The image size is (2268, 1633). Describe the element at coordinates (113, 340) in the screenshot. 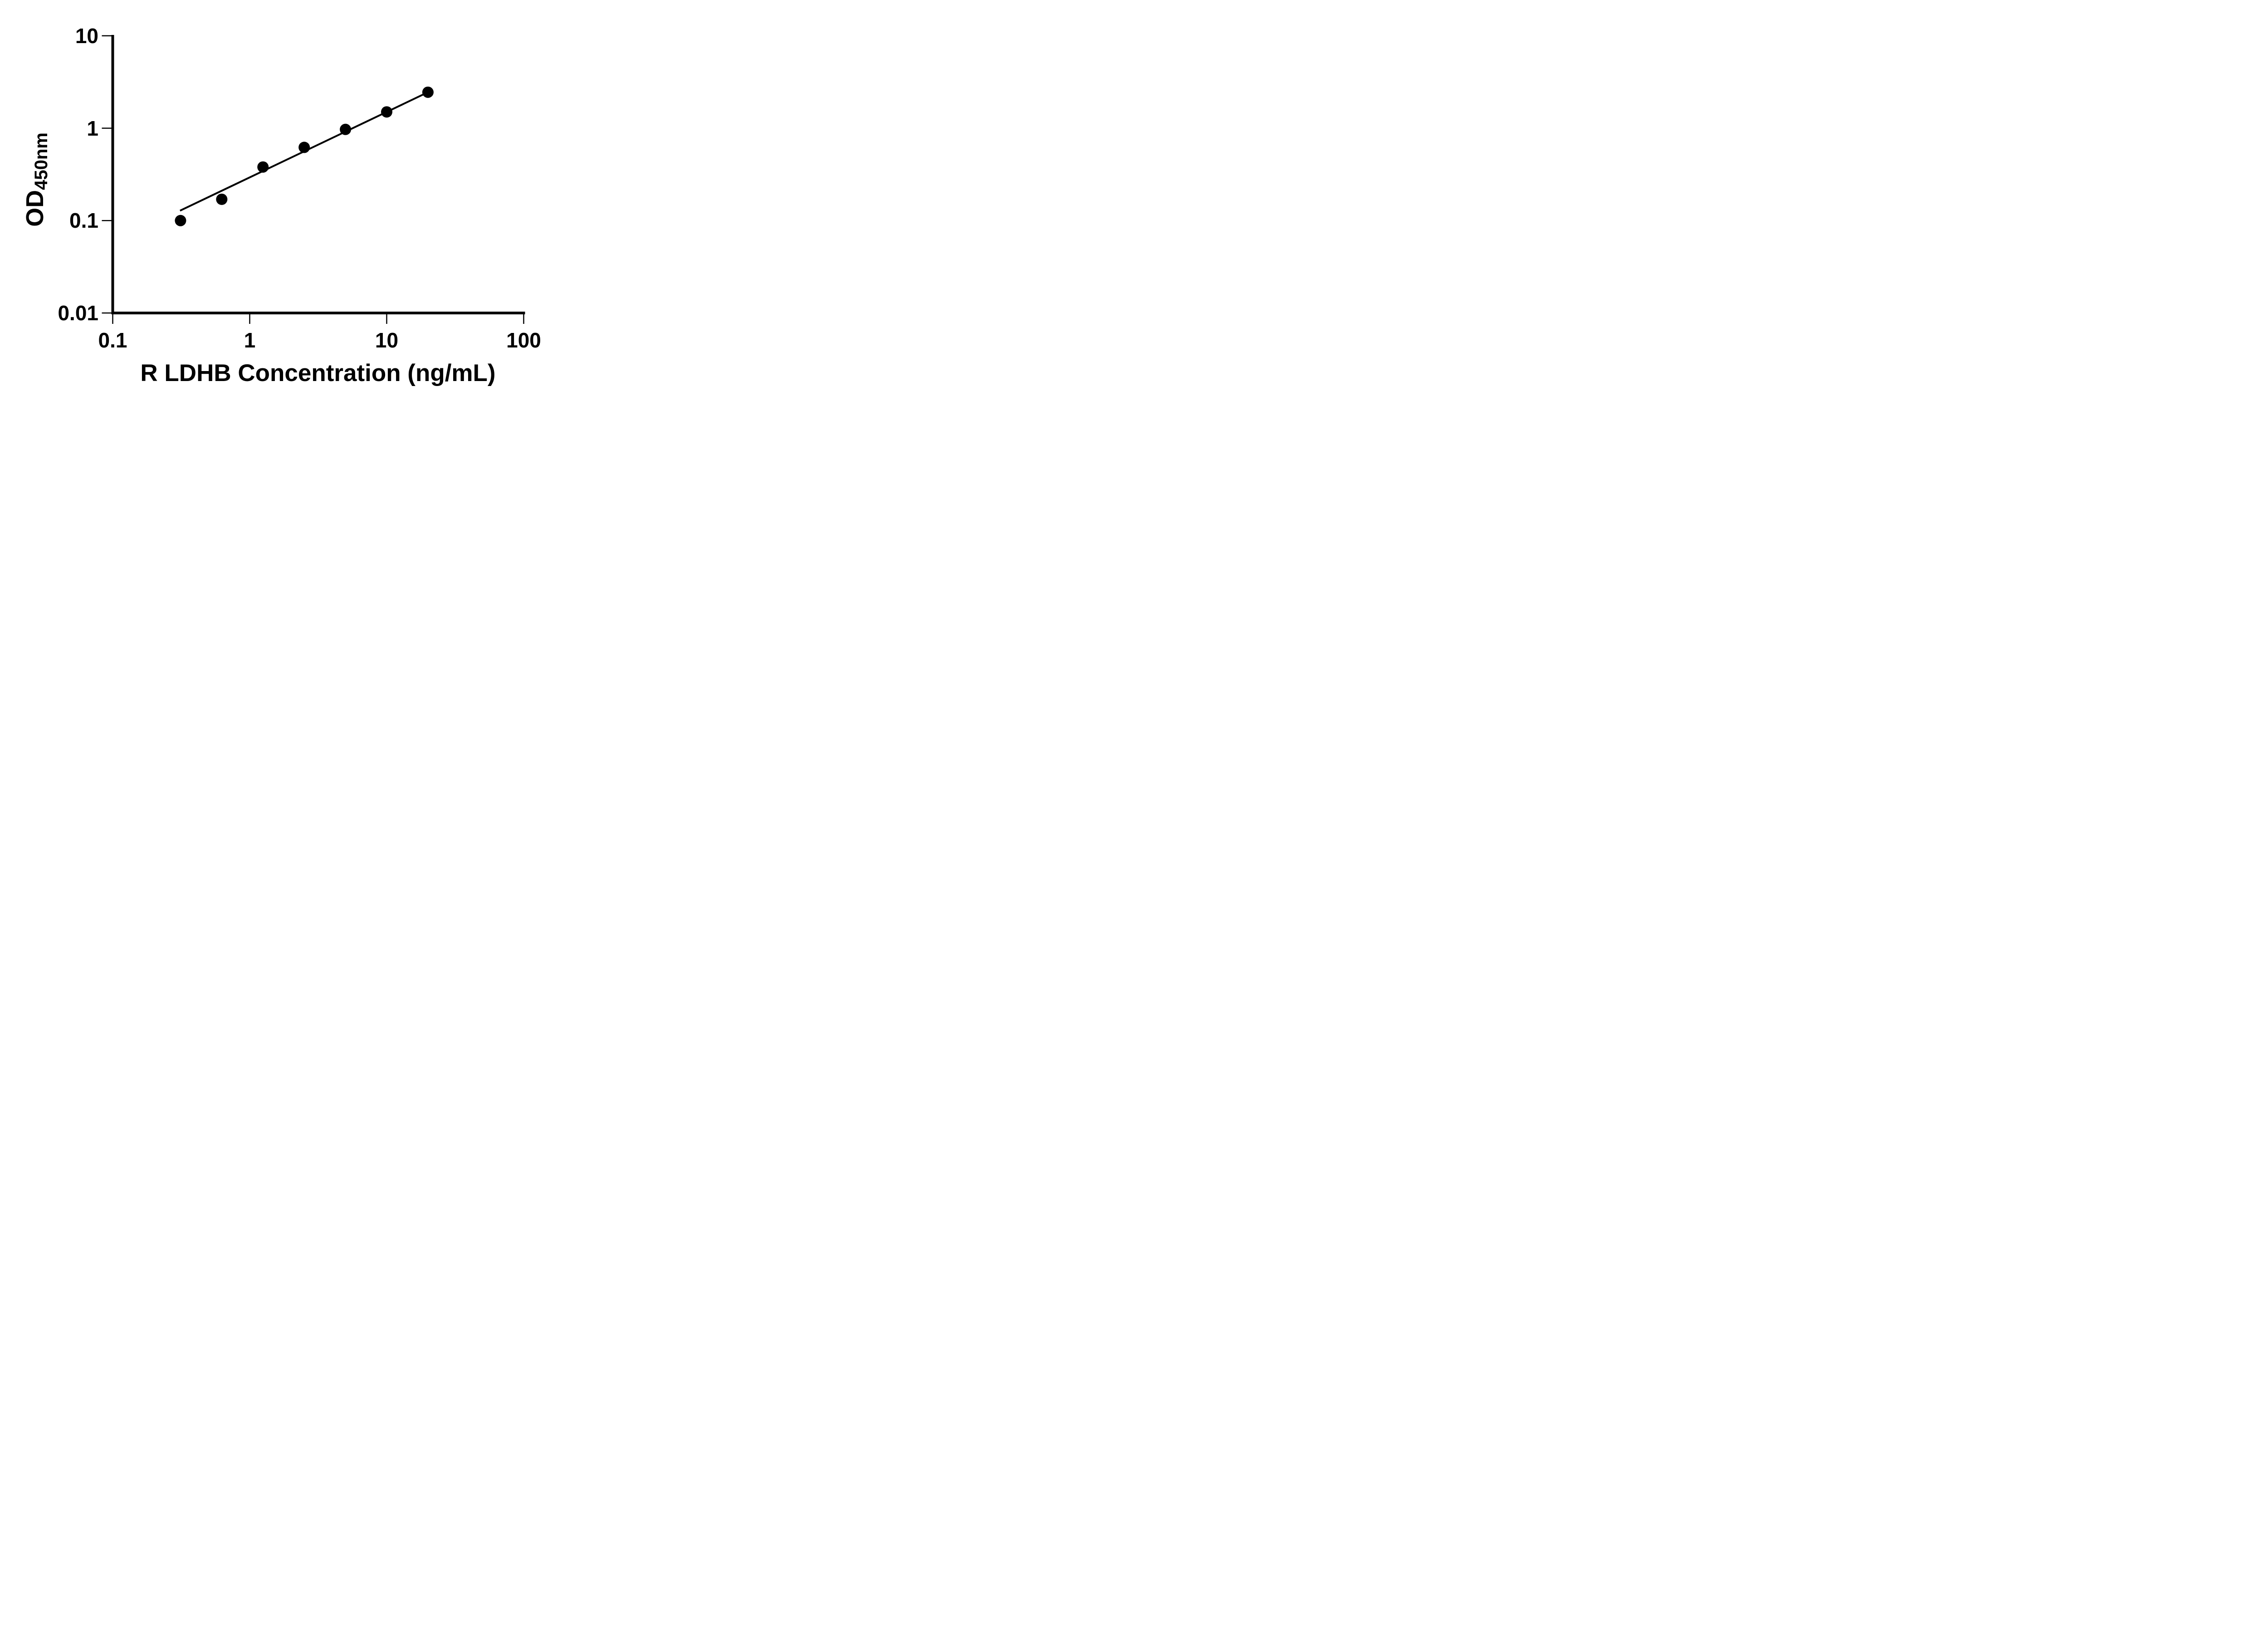

I see `x-tick-label: 0.1` at that location.